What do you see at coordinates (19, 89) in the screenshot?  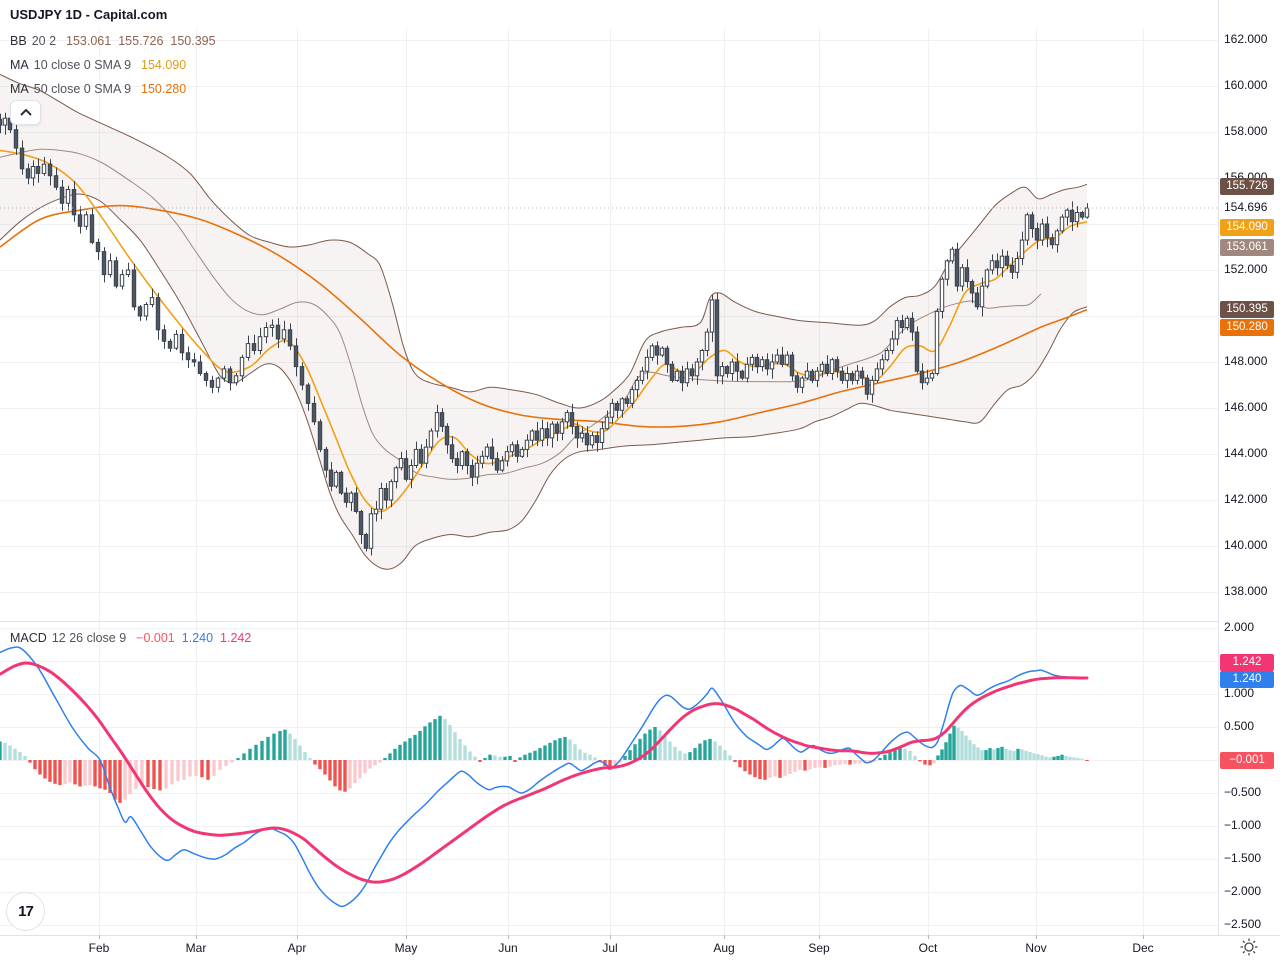 I see `ma50-legend-name: MA` at bounding box center [19, 89].